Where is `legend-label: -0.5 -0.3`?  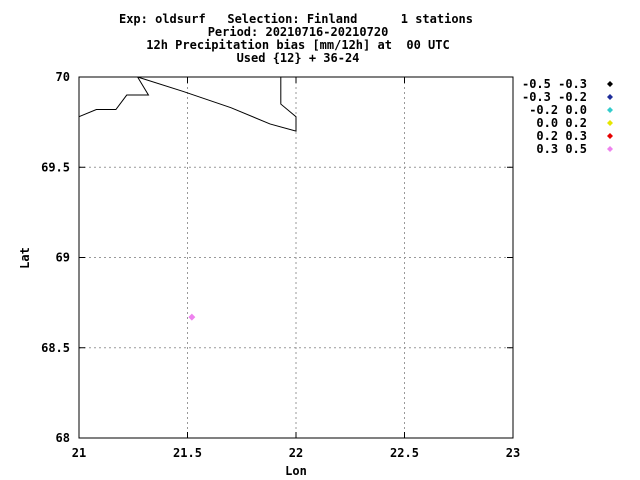
legend-label: -0.5 -0.3 is located at coordinates (554, 84).